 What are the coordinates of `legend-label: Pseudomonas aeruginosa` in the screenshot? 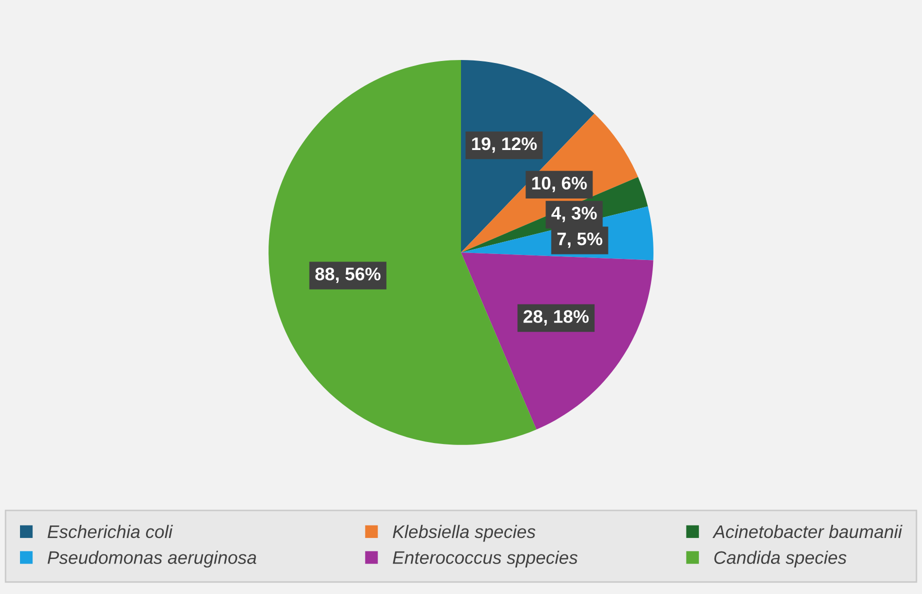 It's located at (152, 559).